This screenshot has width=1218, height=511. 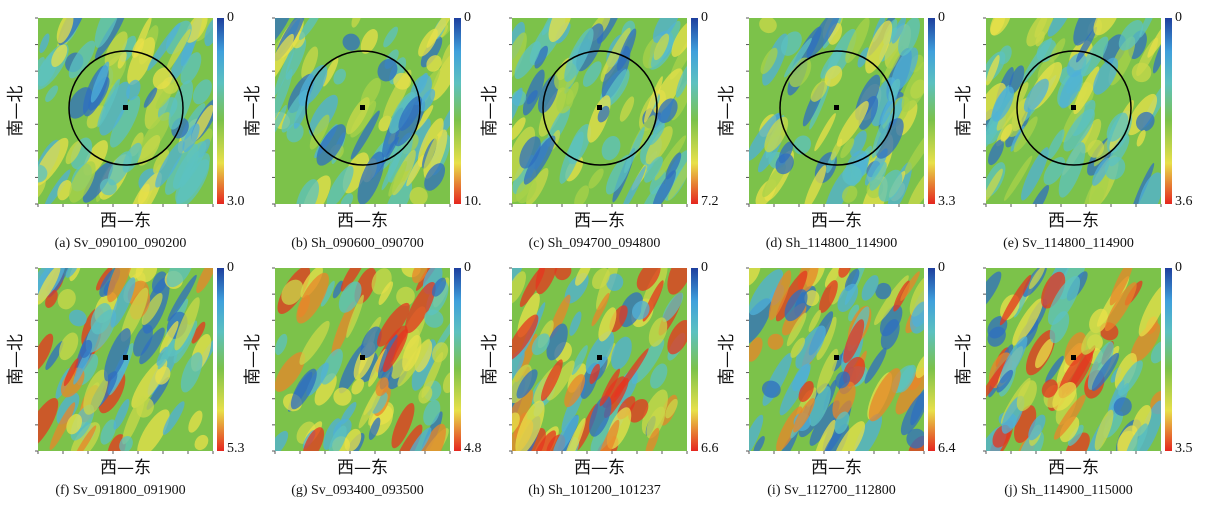 I want to click on region-circle, so click(x=363, y=108).